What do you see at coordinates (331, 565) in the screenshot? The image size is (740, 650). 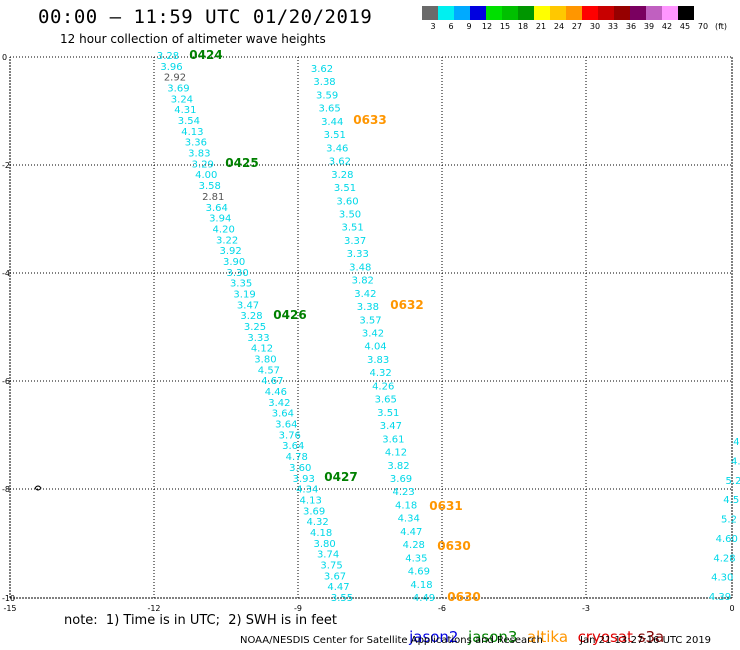 I see `wave-height-value: 3.75` at bounding box center [331, 565].